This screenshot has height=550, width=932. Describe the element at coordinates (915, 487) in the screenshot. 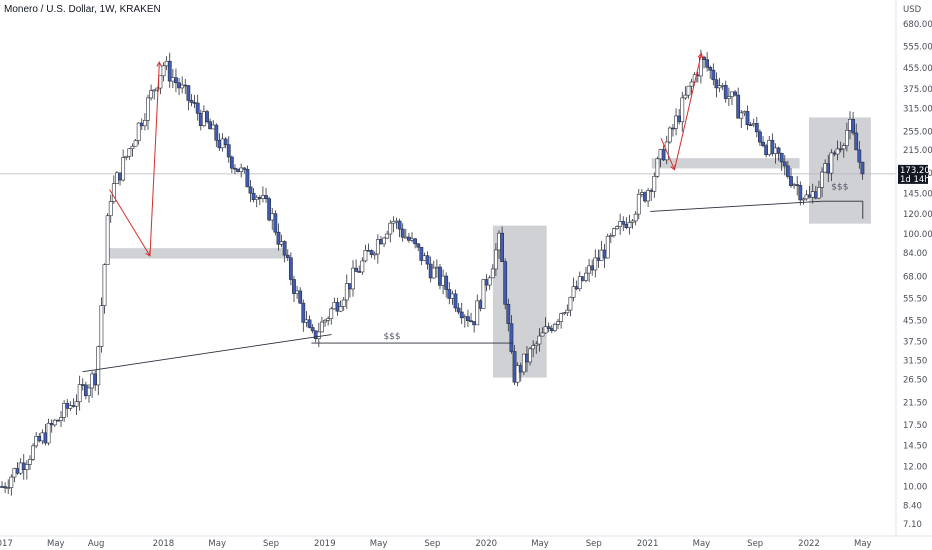

I see `price-tick-label: 10.00` at that location.